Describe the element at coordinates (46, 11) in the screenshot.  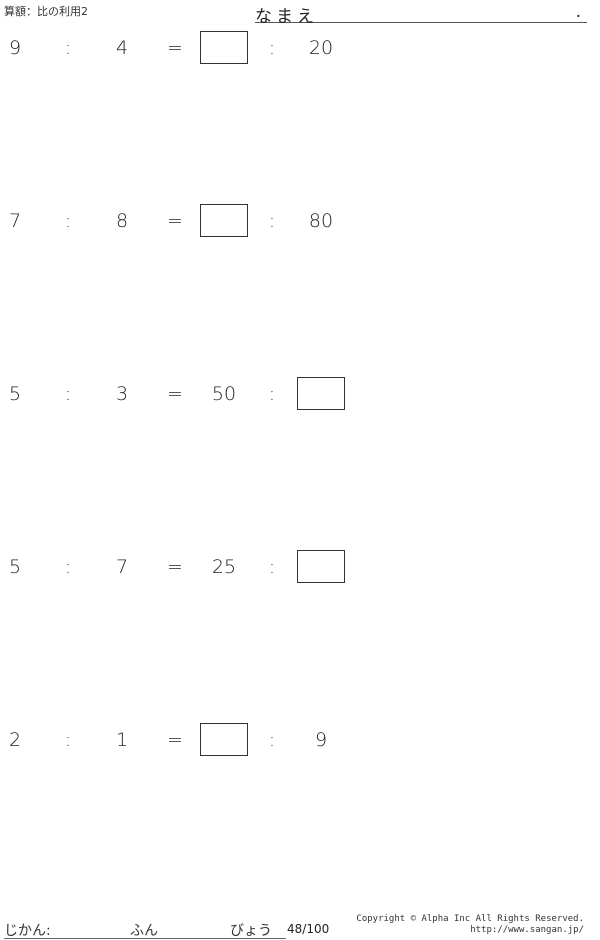
I see `worksheet-title: 算額：比の利用2` at that location.